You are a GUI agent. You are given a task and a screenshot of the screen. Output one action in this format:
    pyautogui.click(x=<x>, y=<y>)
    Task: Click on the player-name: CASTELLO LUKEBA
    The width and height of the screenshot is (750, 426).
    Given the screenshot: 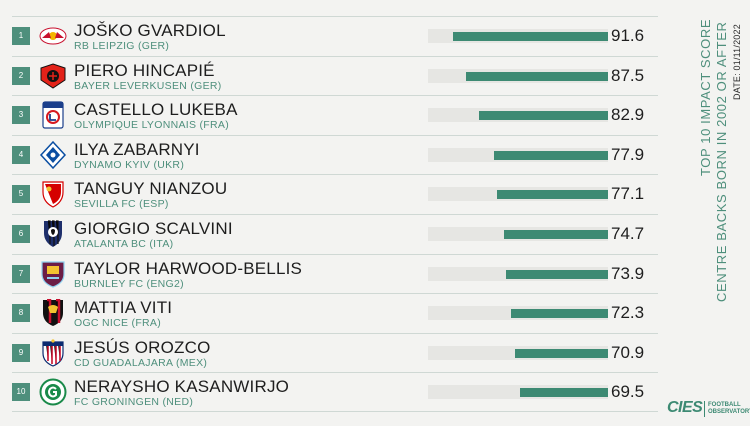 What is the action you would take?
    pyautogui.click(x=156, y=110)
    